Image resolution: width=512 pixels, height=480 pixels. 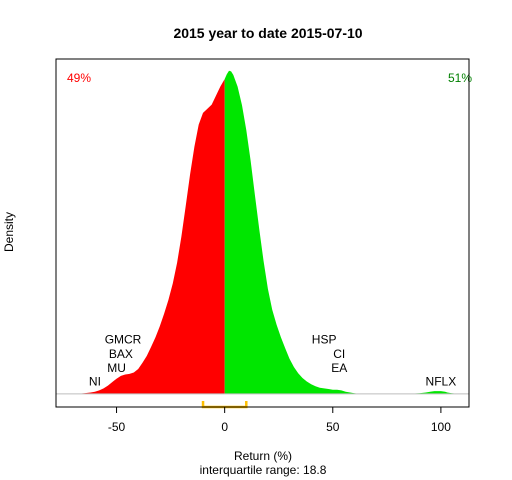 I want to click on ticker-label: EA, so click(x=339, y=368).